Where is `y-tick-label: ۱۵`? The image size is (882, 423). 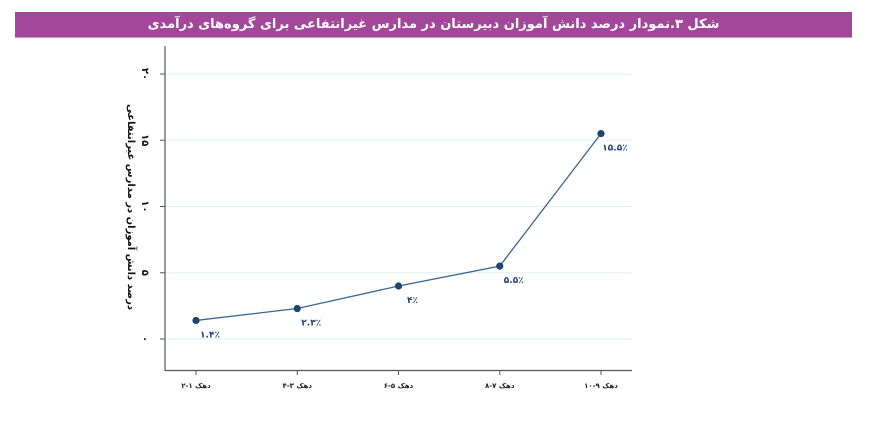 y-tick-label: ۱۵ is located at coordinates (144, 140).